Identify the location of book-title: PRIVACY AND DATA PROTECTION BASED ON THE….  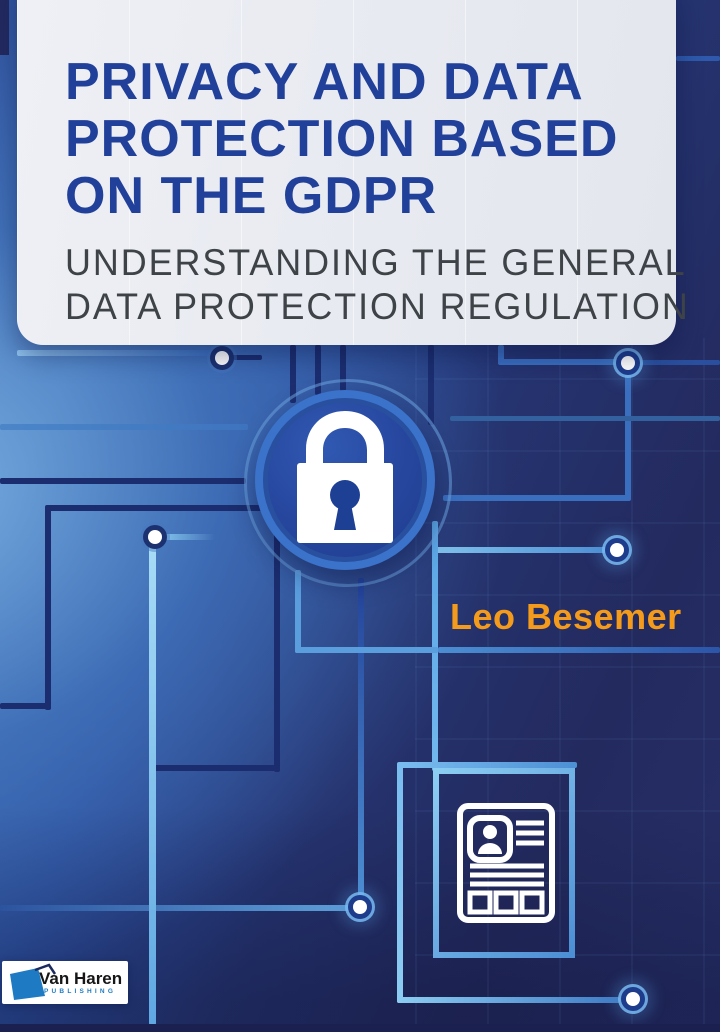
(370, 139).